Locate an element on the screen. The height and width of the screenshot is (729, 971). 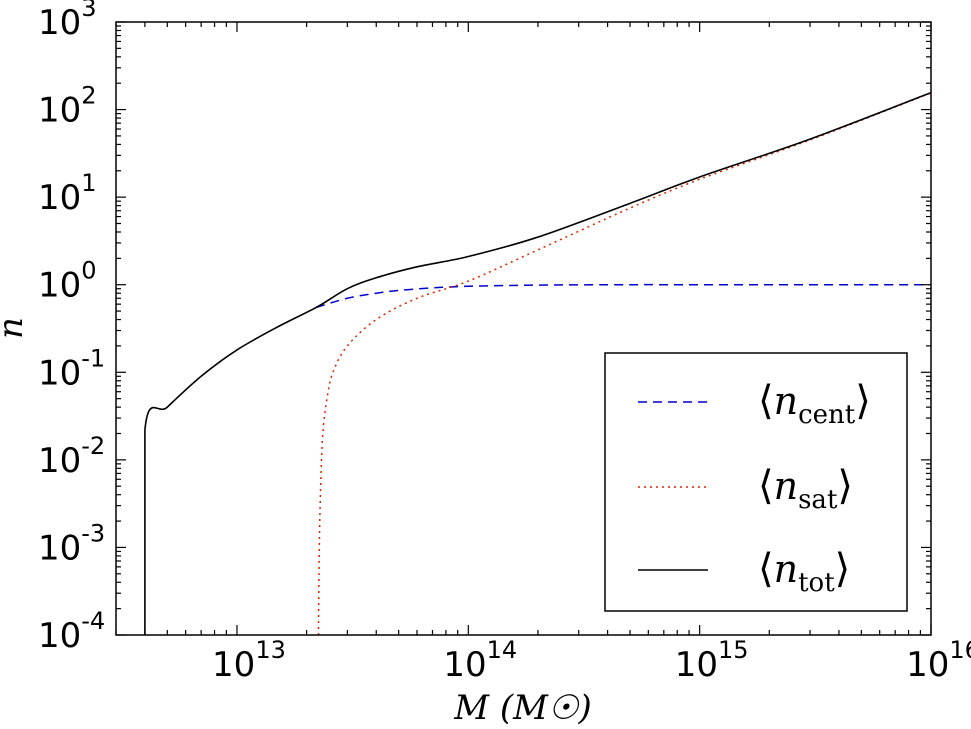
legend-subscript: tot is located at coordinates (816, 583).